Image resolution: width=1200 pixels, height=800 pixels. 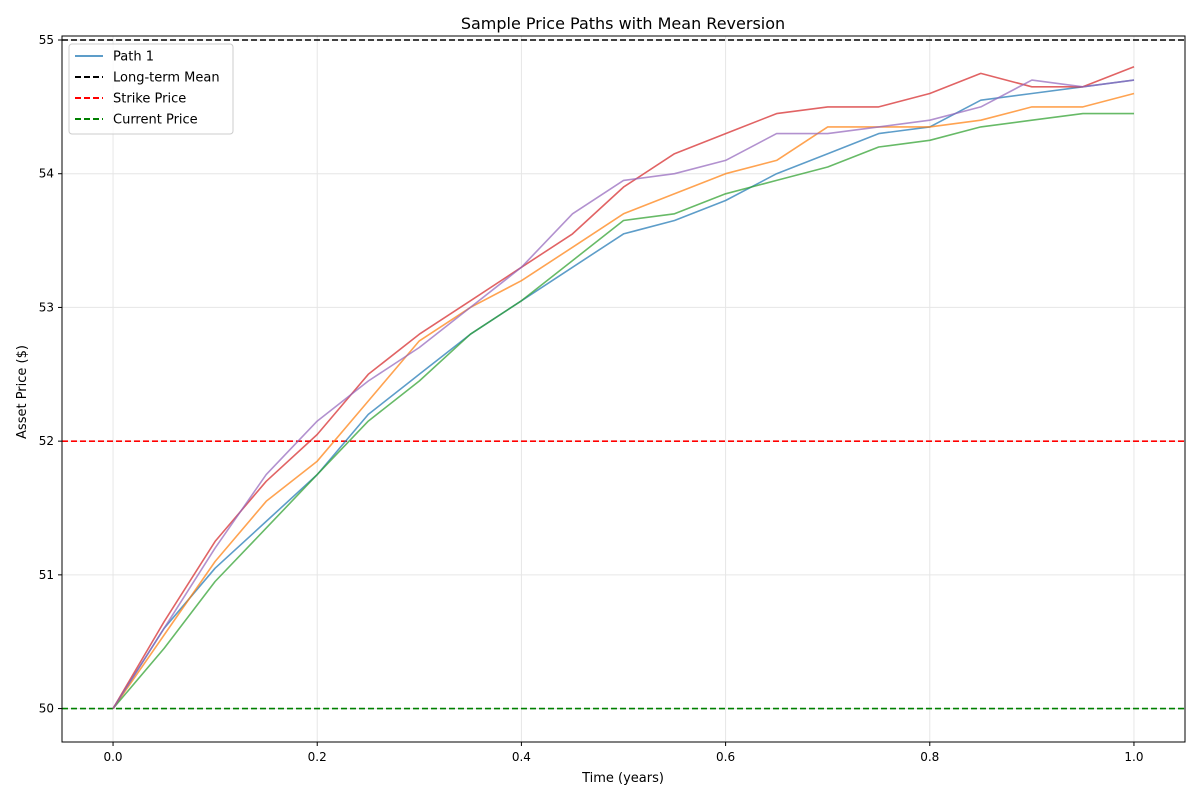 What do you see at coordinates (622, 778) in the screenshot?
I see `x-axis-label: Time (years)` at bounding box center [622, 778].